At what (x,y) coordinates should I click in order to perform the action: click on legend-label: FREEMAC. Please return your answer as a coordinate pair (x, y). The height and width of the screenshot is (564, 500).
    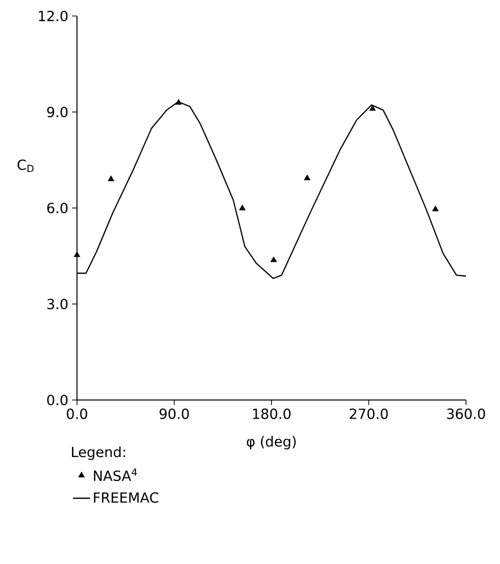
    Looking at the image, I should click on (126, 497).